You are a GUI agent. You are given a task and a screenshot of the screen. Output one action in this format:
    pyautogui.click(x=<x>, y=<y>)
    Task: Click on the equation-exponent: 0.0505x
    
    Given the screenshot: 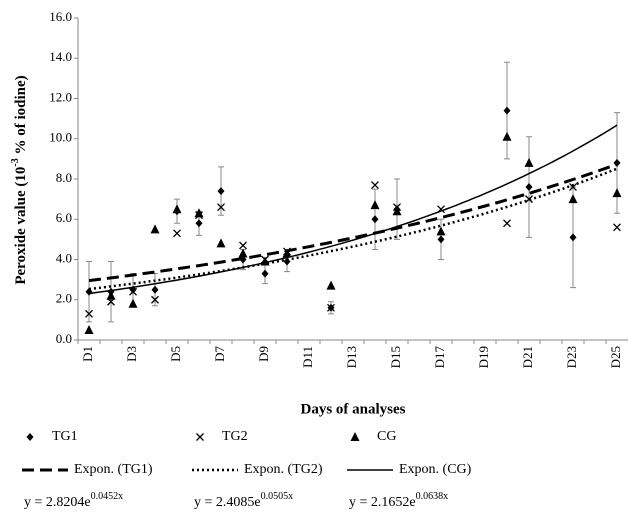 What is the action you would take?
    pyautogui.click(x=277, y=496)
    